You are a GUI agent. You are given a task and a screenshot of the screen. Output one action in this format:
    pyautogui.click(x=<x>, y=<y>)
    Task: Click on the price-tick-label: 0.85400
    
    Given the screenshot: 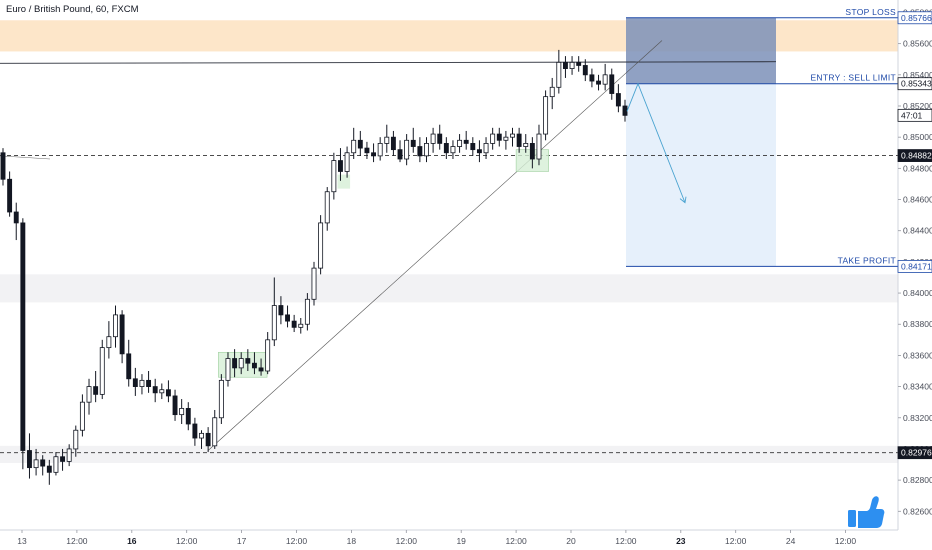 What is the action you would take?
    pyautogui.click(x=917, y=75)
    